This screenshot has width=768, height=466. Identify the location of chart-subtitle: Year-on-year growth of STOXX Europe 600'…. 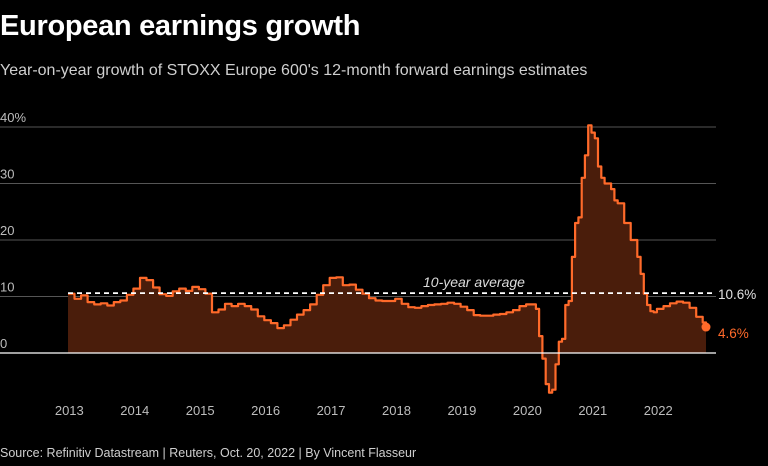
(294, 70).